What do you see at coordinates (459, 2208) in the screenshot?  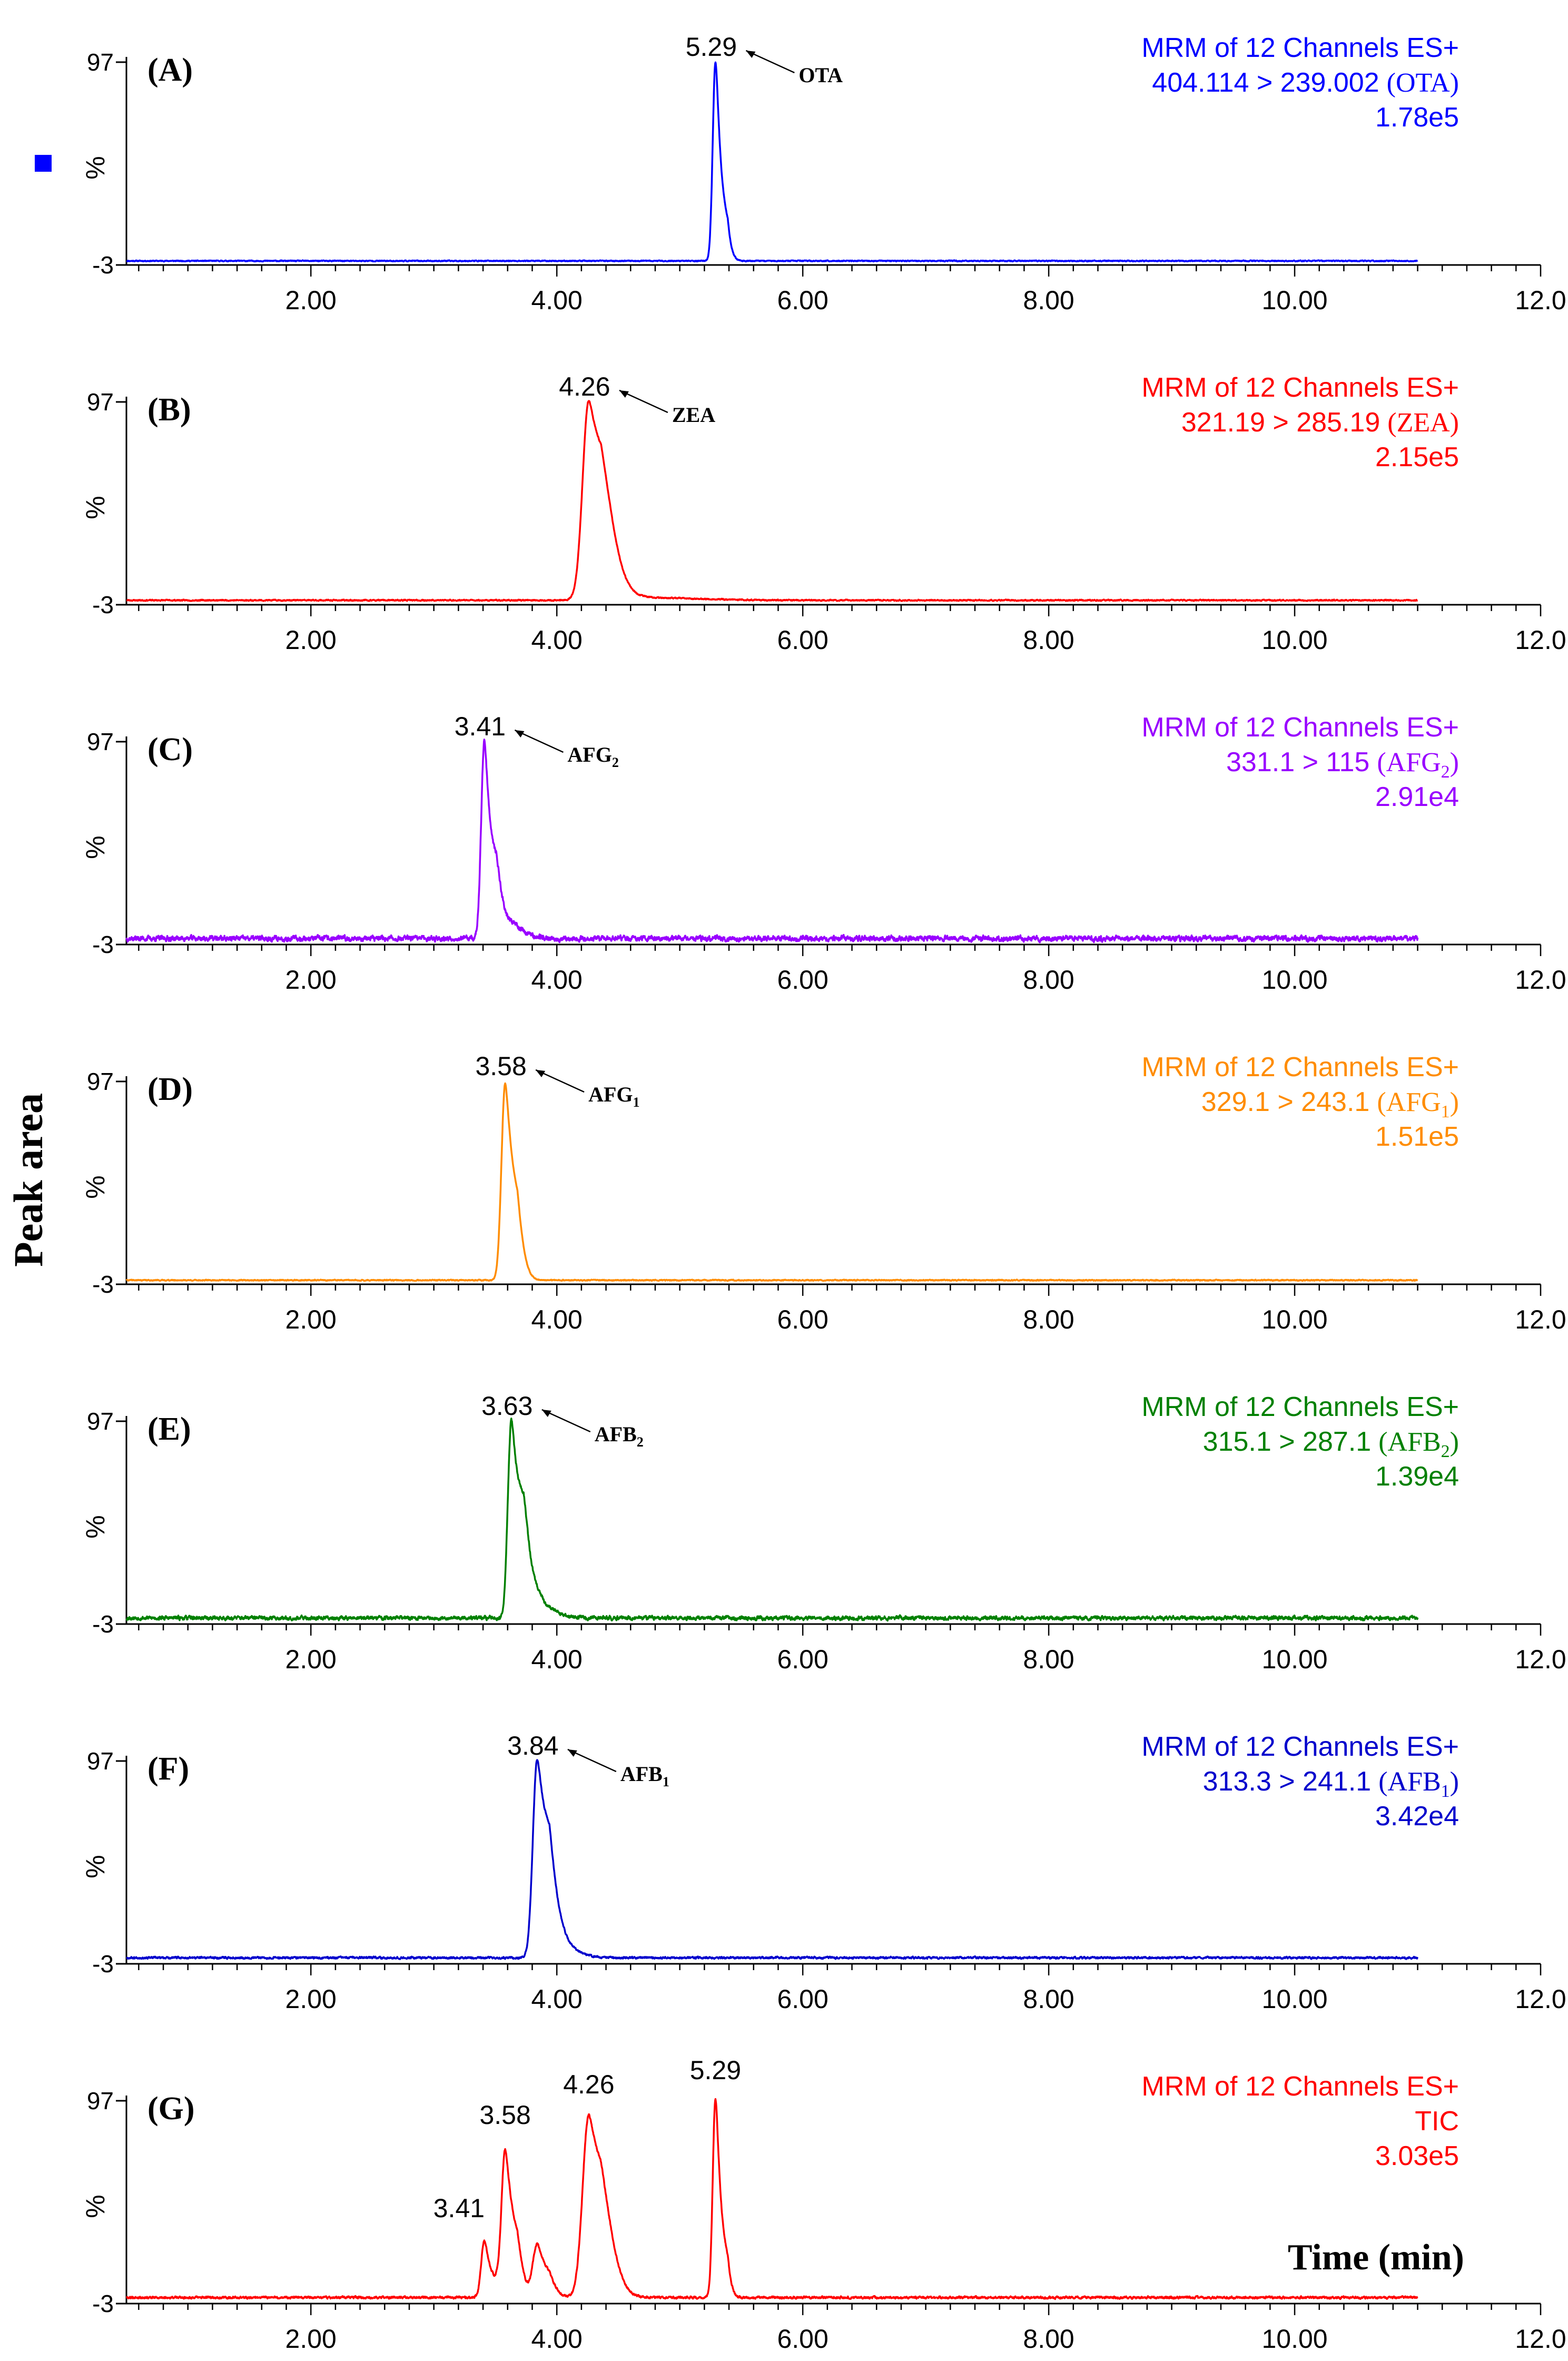 I see `peak-rt-label: 3.41` at bounding box center [459, 2208].